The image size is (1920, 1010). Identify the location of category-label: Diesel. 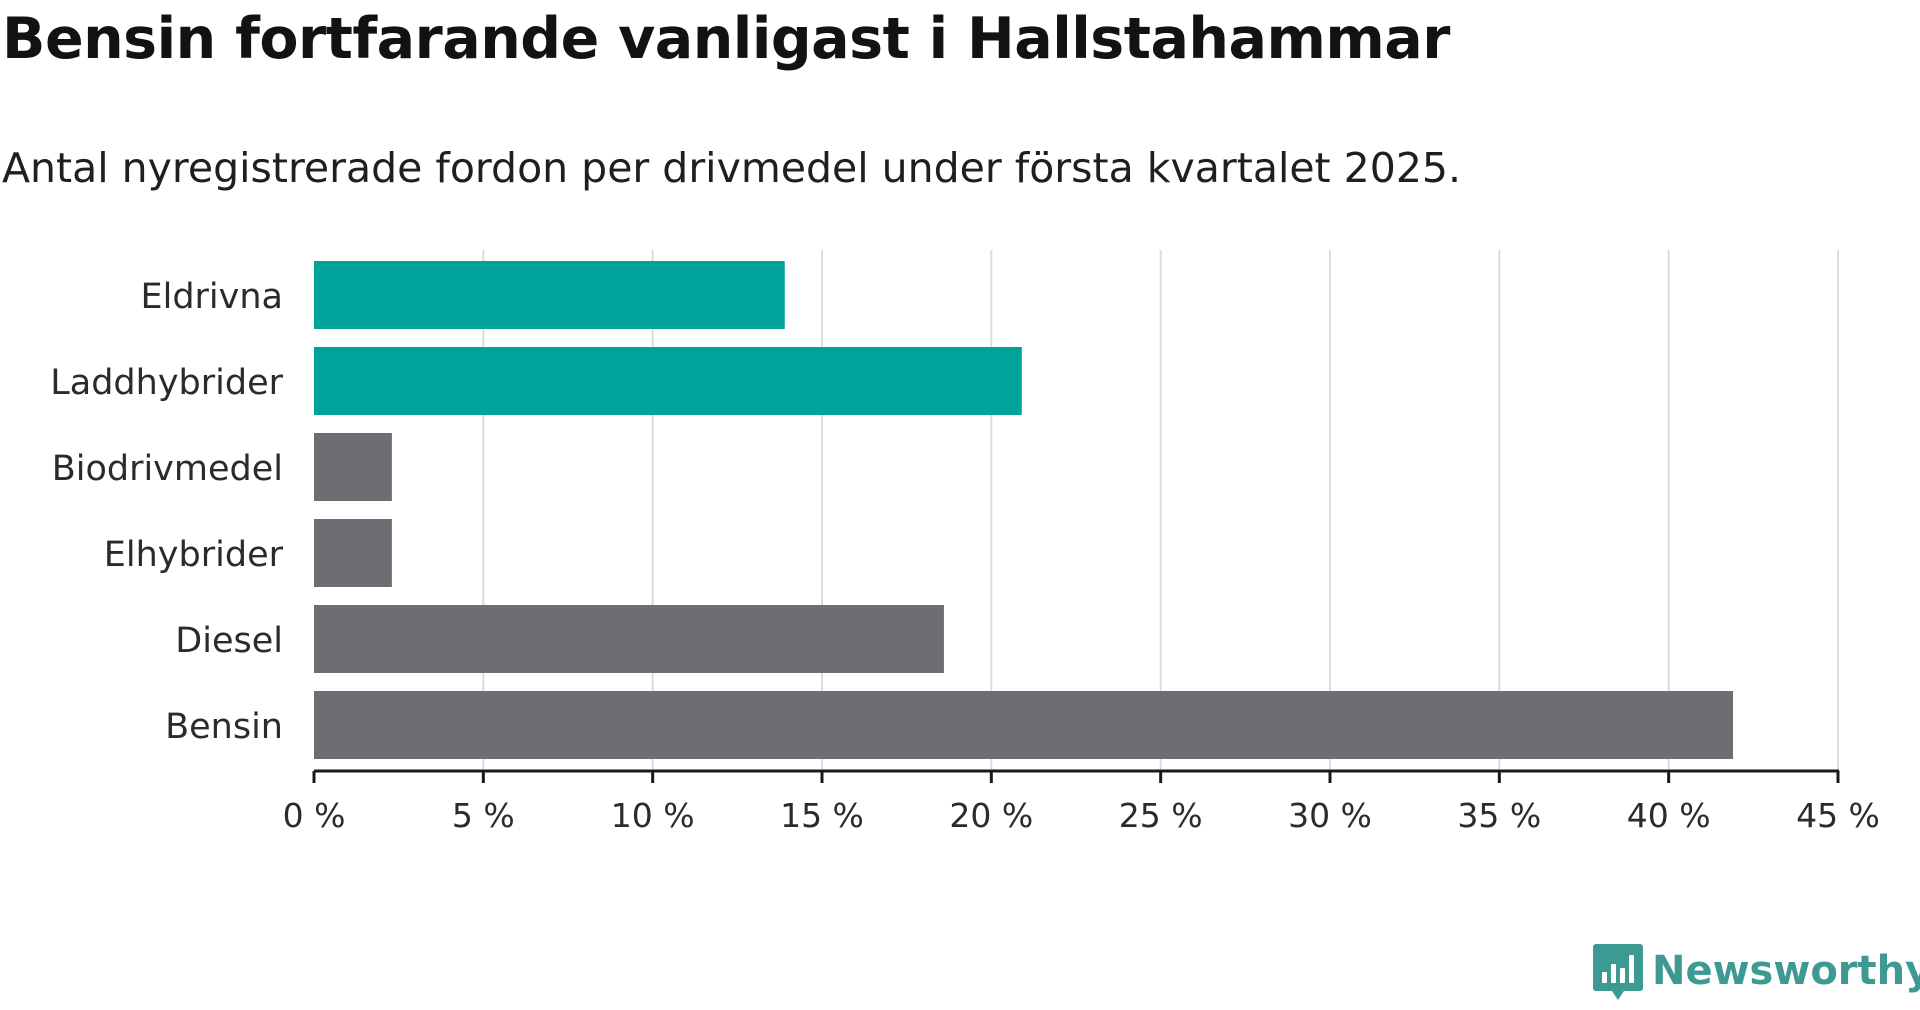
(229, 641).